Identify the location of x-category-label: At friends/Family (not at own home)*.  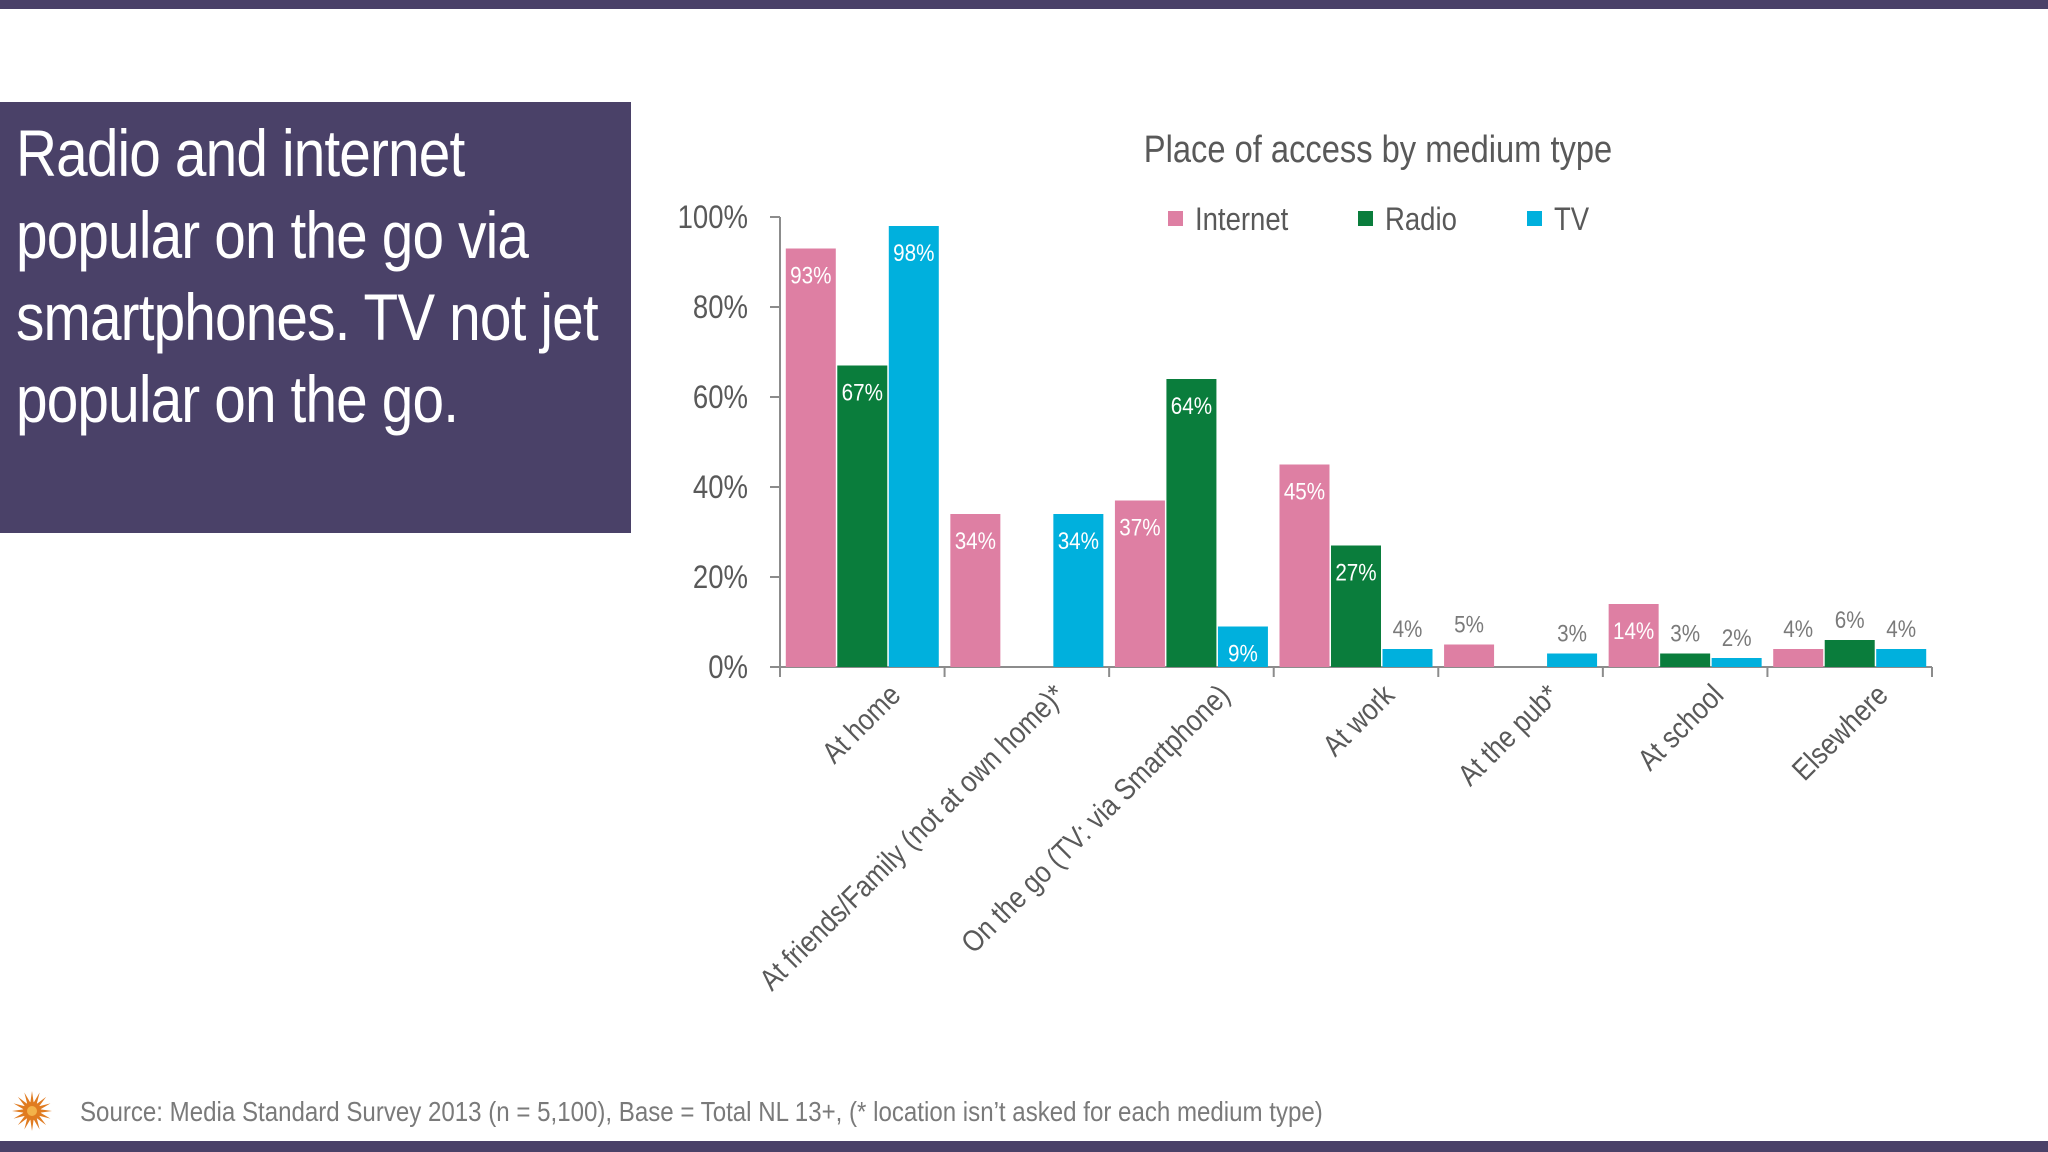
(912, 837).